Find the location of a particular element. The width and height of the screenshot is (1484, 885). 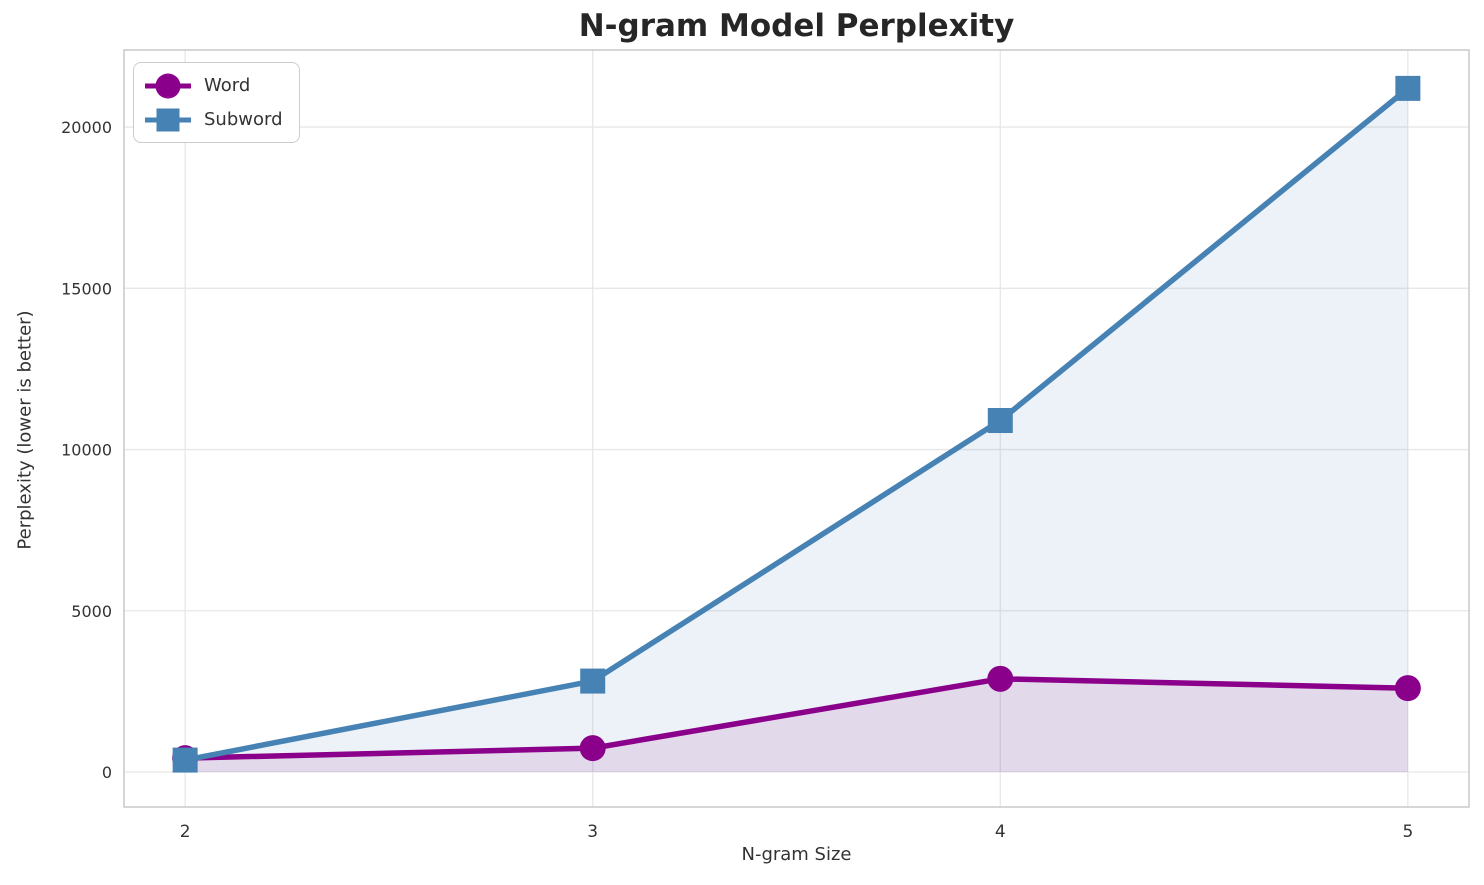

x-tick-label: 5 is located at coordinates (1407, 832).